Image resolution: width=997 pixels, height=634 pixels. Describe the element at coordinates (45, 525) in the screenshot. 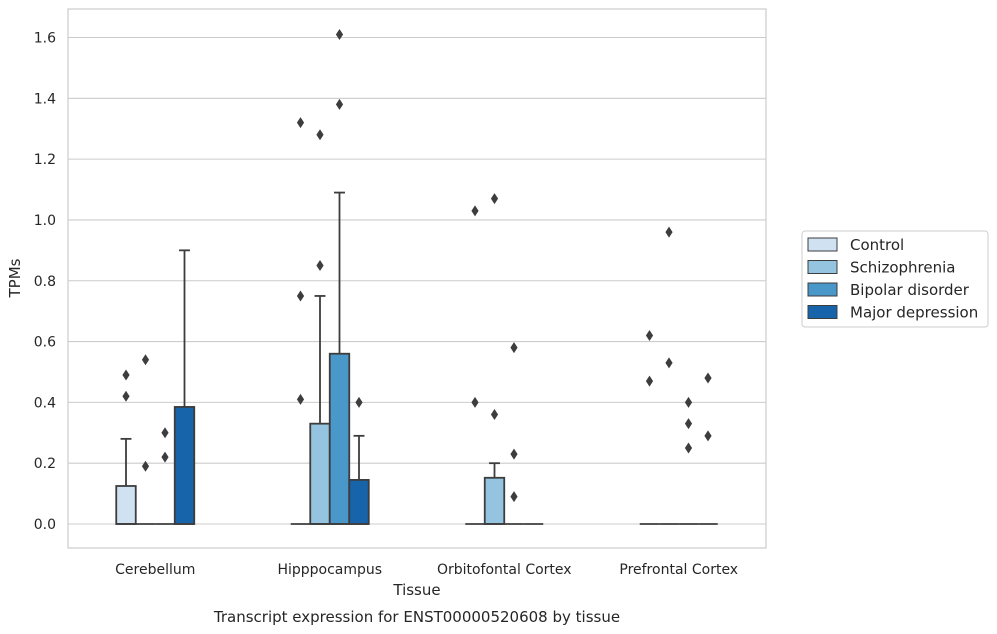

I see `y-tick-label: 0.0` at that location.